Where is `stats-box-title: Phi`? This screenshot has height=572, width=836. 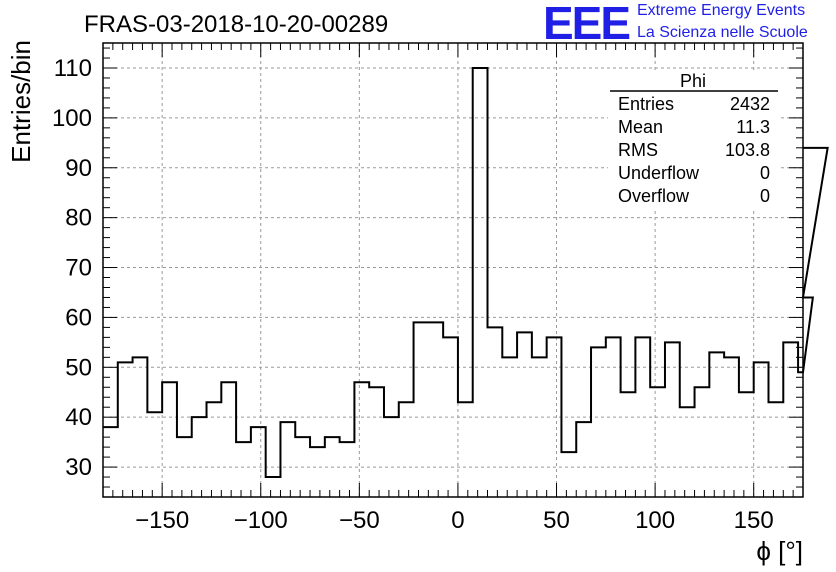 stats-box-title: Phi is located at coordinates (693, 81).